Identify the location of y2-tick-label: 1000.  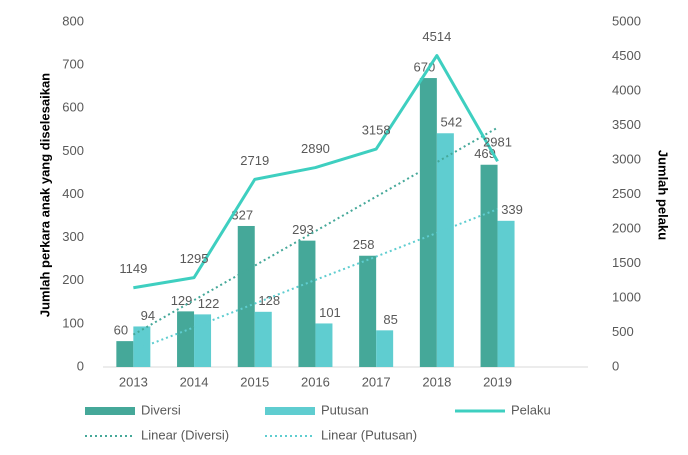
(626, 296).